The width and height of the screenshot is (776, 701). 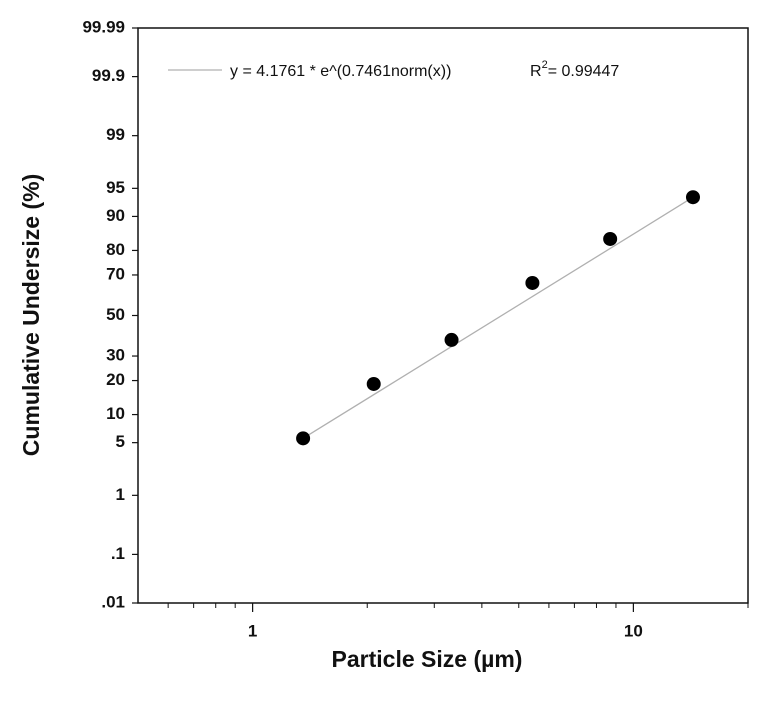 I want to click on y-axis-title: Cumulative Undersize (%), so click(x=31, y=315).